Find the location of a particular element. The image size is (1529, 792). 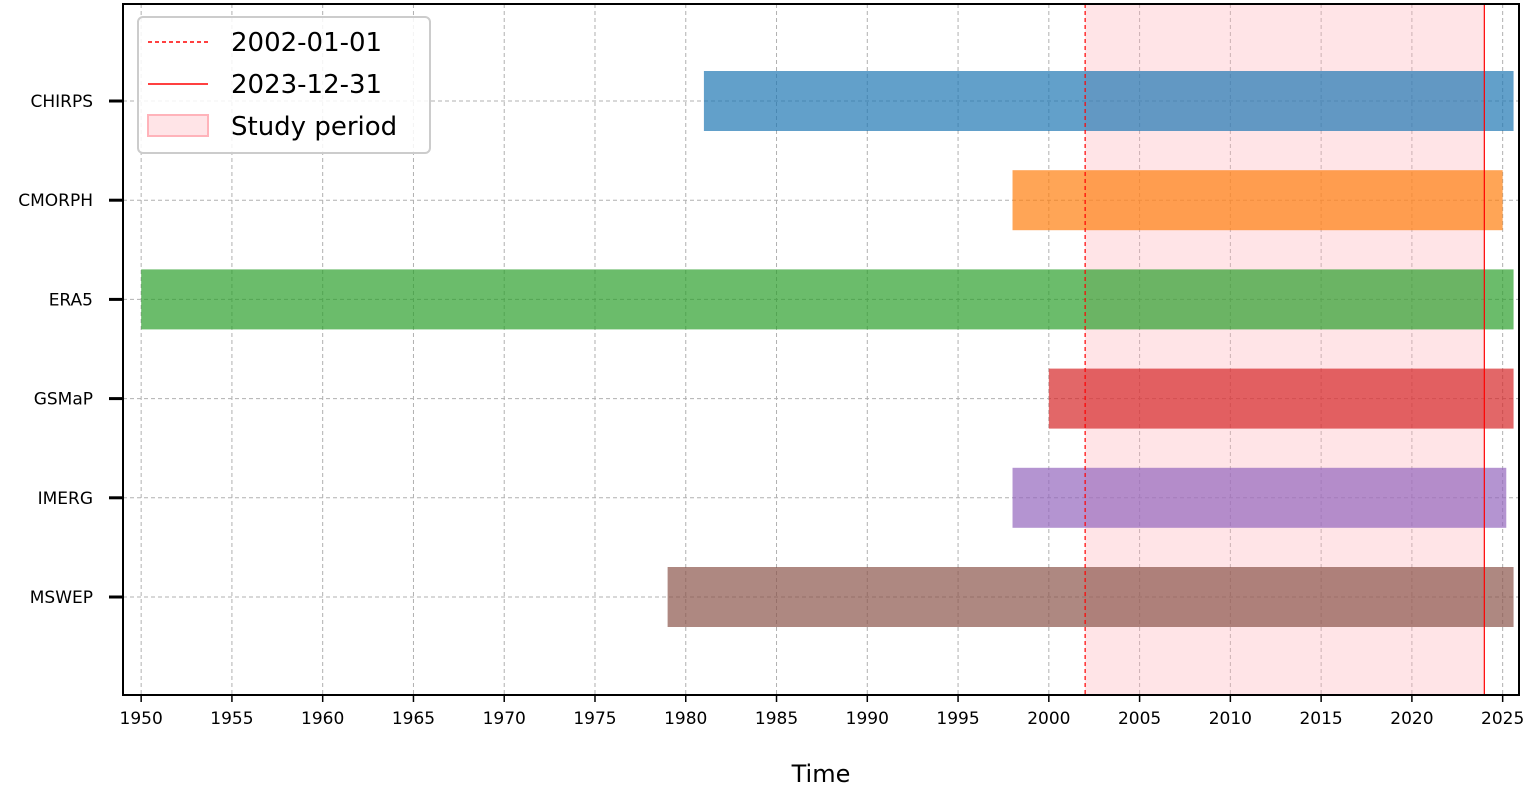

legend-box is located at coordinates (284, 85).